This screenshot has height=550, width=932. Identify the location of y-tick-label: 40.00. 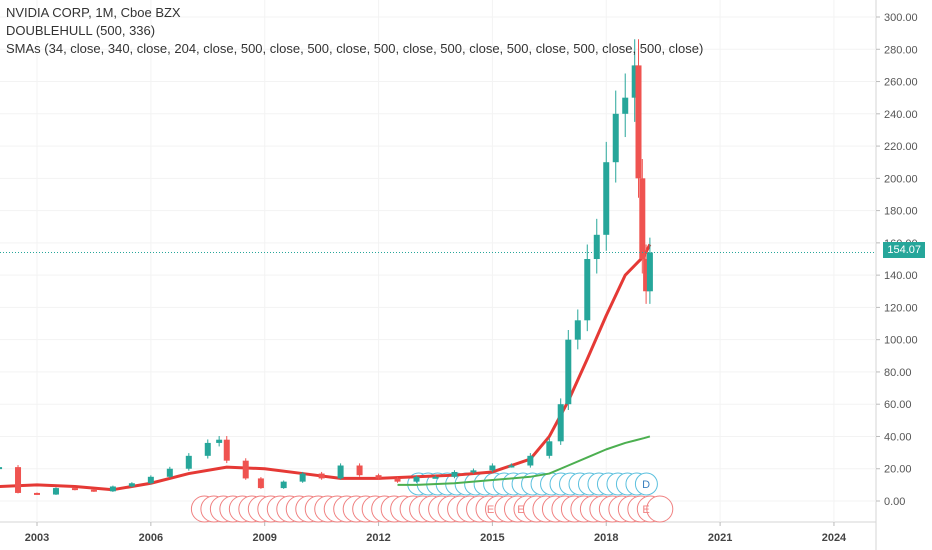
(898, 437).